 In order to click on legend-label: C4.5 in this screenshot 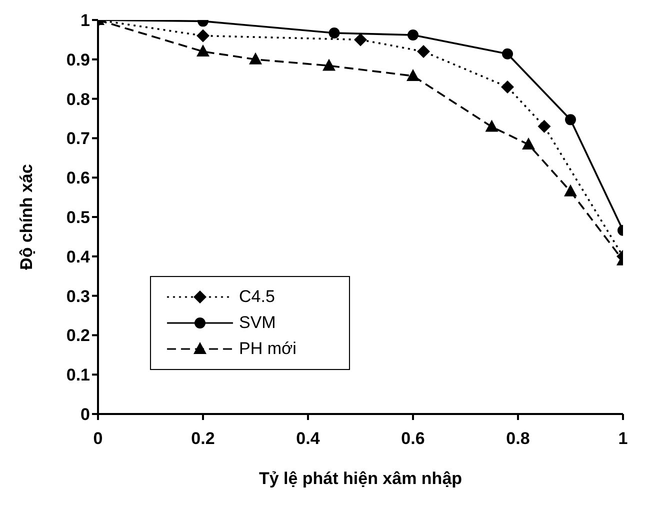, I will do `click(257, 297)`.